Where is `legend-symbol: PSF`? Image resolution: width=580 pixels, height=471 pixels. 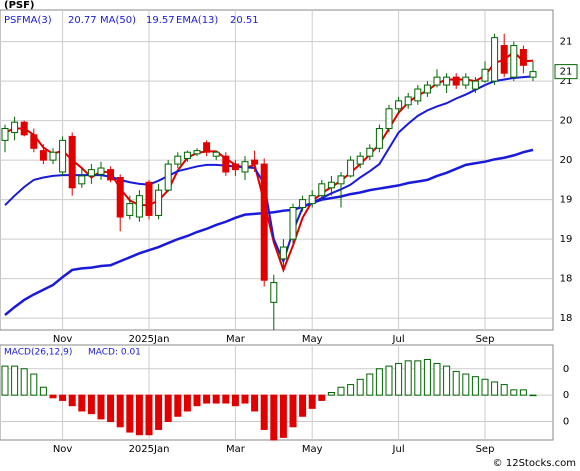
legend-symbol: PSF is located at coordinates (13, 20).